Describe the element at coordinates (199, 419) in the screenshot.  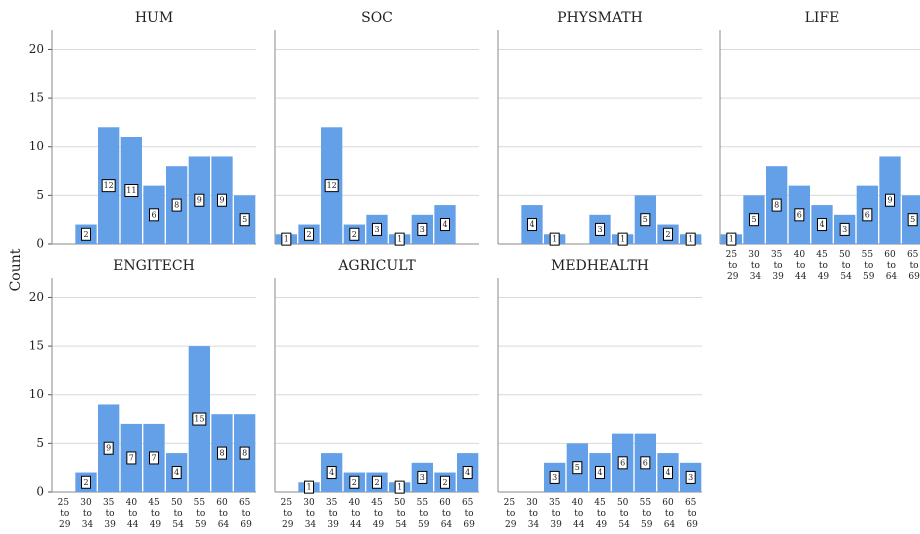
I see `value-label: 15` at that location.